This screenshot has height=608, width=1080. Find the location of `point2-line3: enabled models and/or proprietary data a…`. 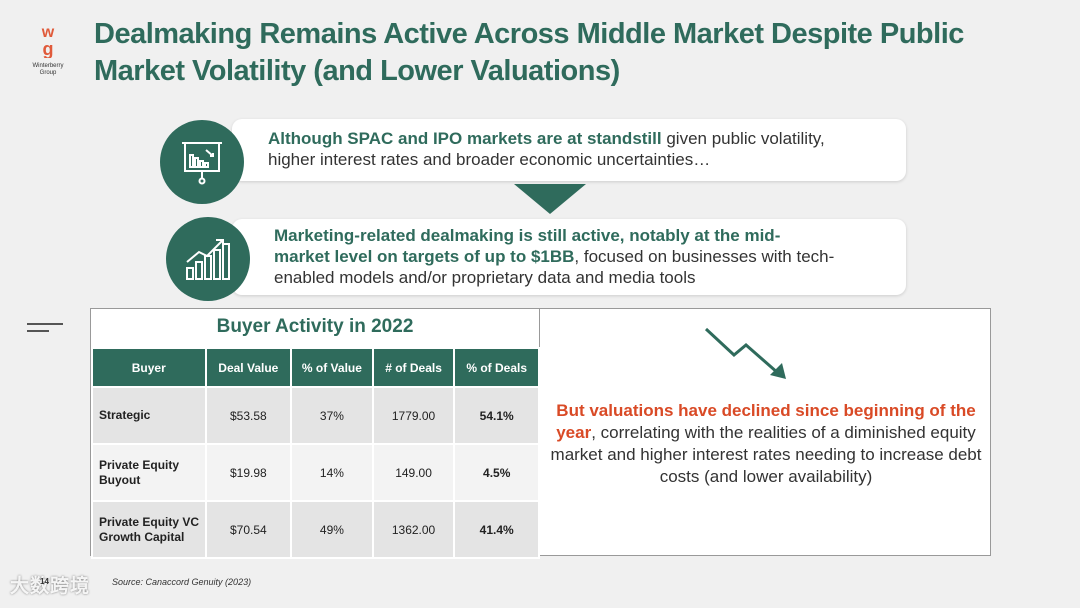

point2-line3: enabled models and/or proprietary data a… is located at coordinates (485, 277).